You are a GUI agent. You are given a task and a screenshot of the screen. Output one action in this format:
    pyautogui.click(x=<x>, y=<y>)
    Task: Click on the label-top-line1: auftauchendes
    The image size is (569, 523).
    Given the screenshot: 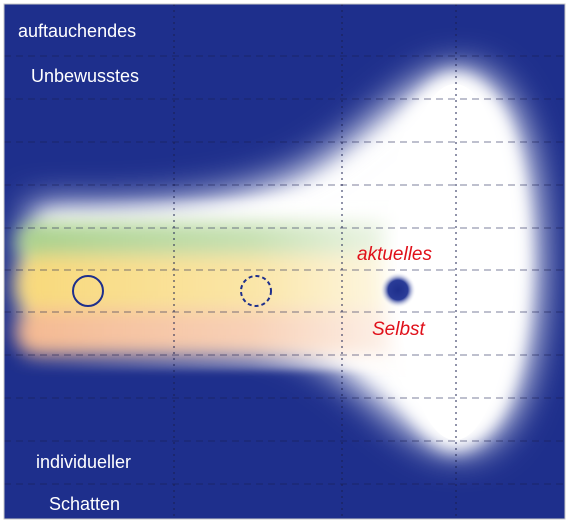 What is the action you would take?
    pyautogui.click(x=77, y=31)
    